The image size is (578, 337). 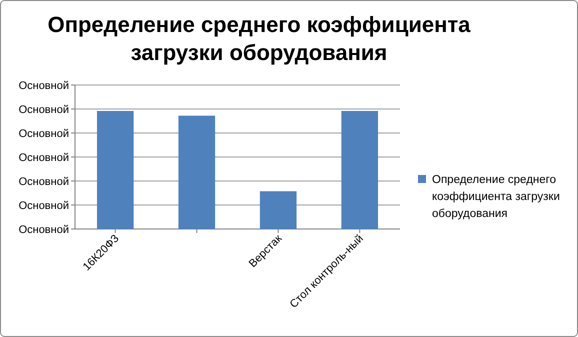 What do you see at coordinates (496, 197) in the screenshot?
I see `legend-label: Определение среднего коэффициента загрузки оборудования` at bounding box center [496, 197].